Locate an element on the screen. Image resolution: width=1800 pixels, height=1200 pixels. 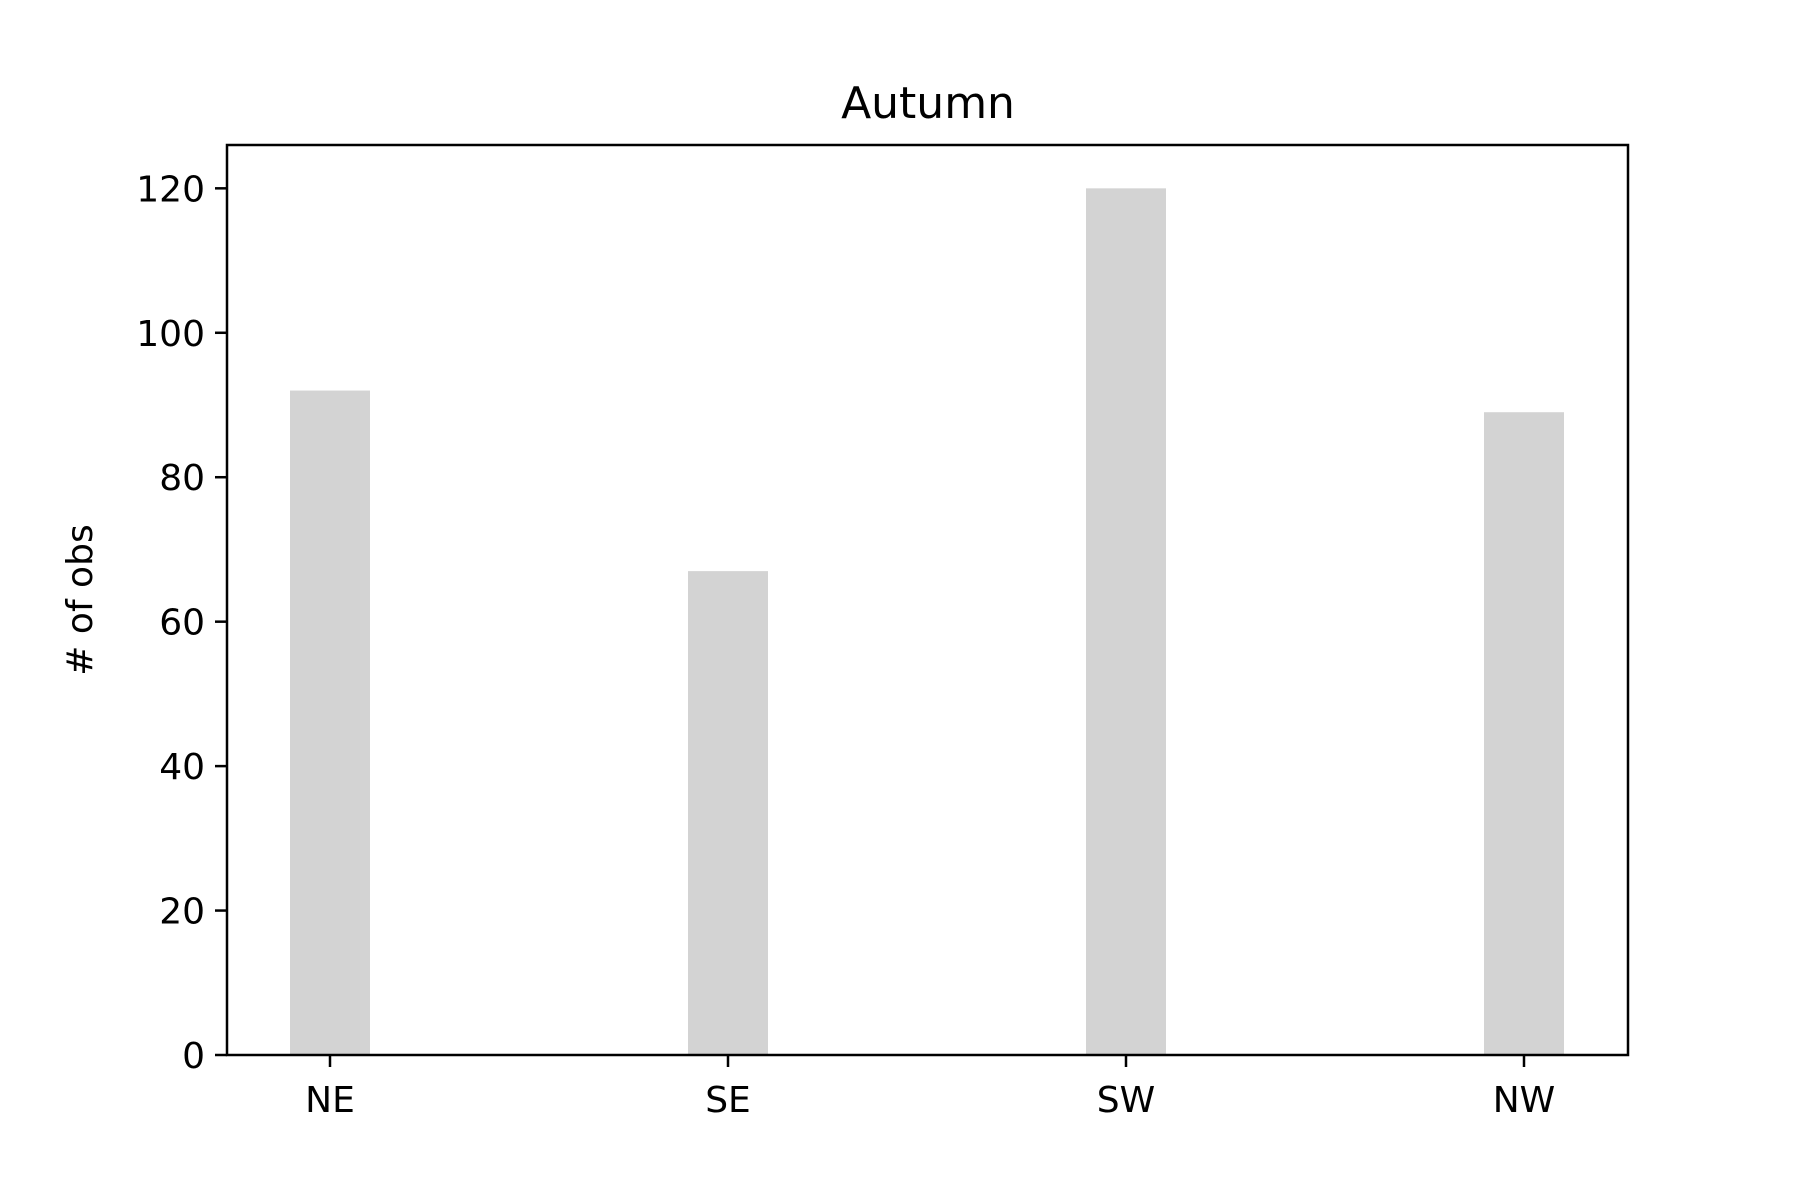
x-tick-label-ne: NE is located at coordinates (330, 1100).